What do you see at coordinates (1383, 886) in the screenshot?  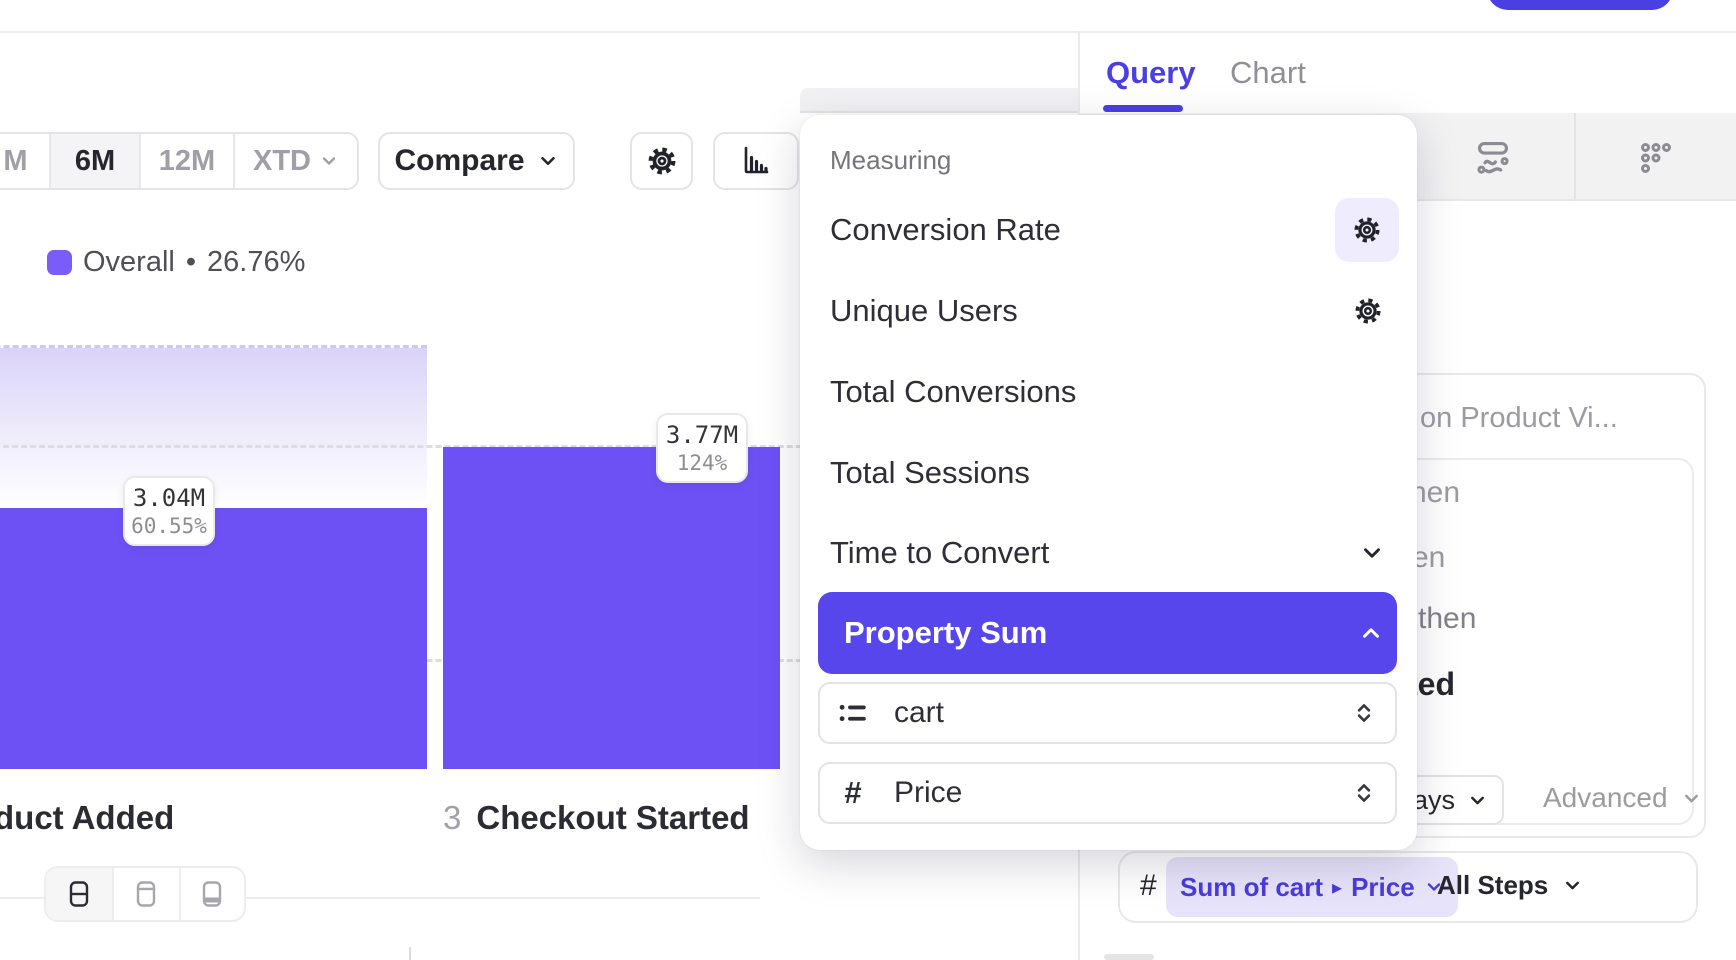 I see `chip-property-label: Price` at bounding box center [1383, 886].